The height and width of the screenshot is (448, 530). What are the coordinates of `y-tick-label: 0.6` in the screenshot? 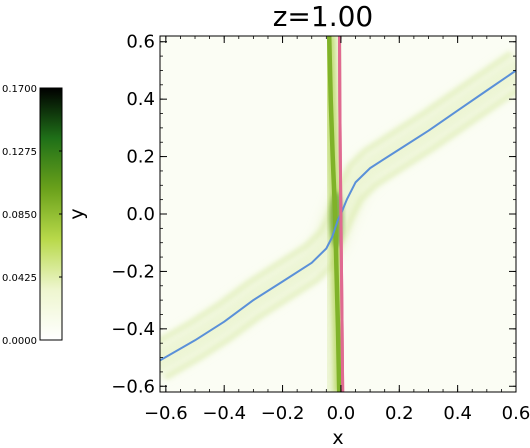 It's located at (140, 42).